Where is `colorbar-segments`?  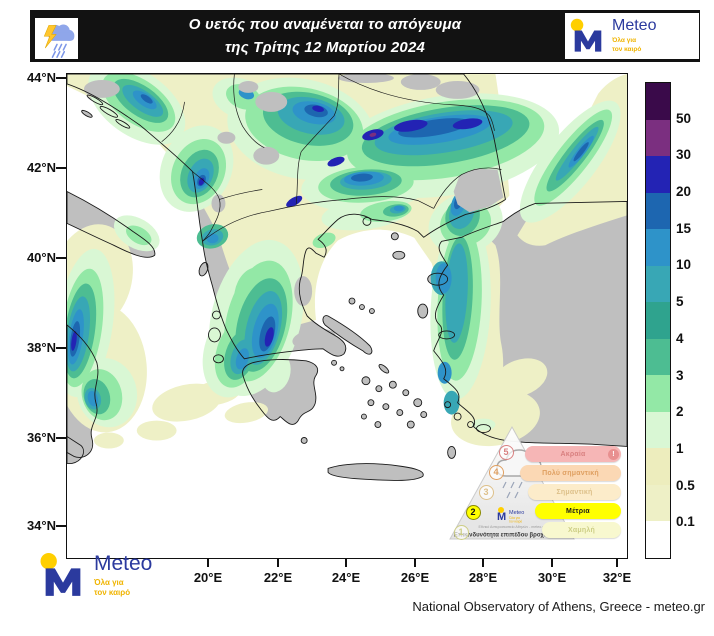
colorbar-segments is located at coordinates (658, 320).